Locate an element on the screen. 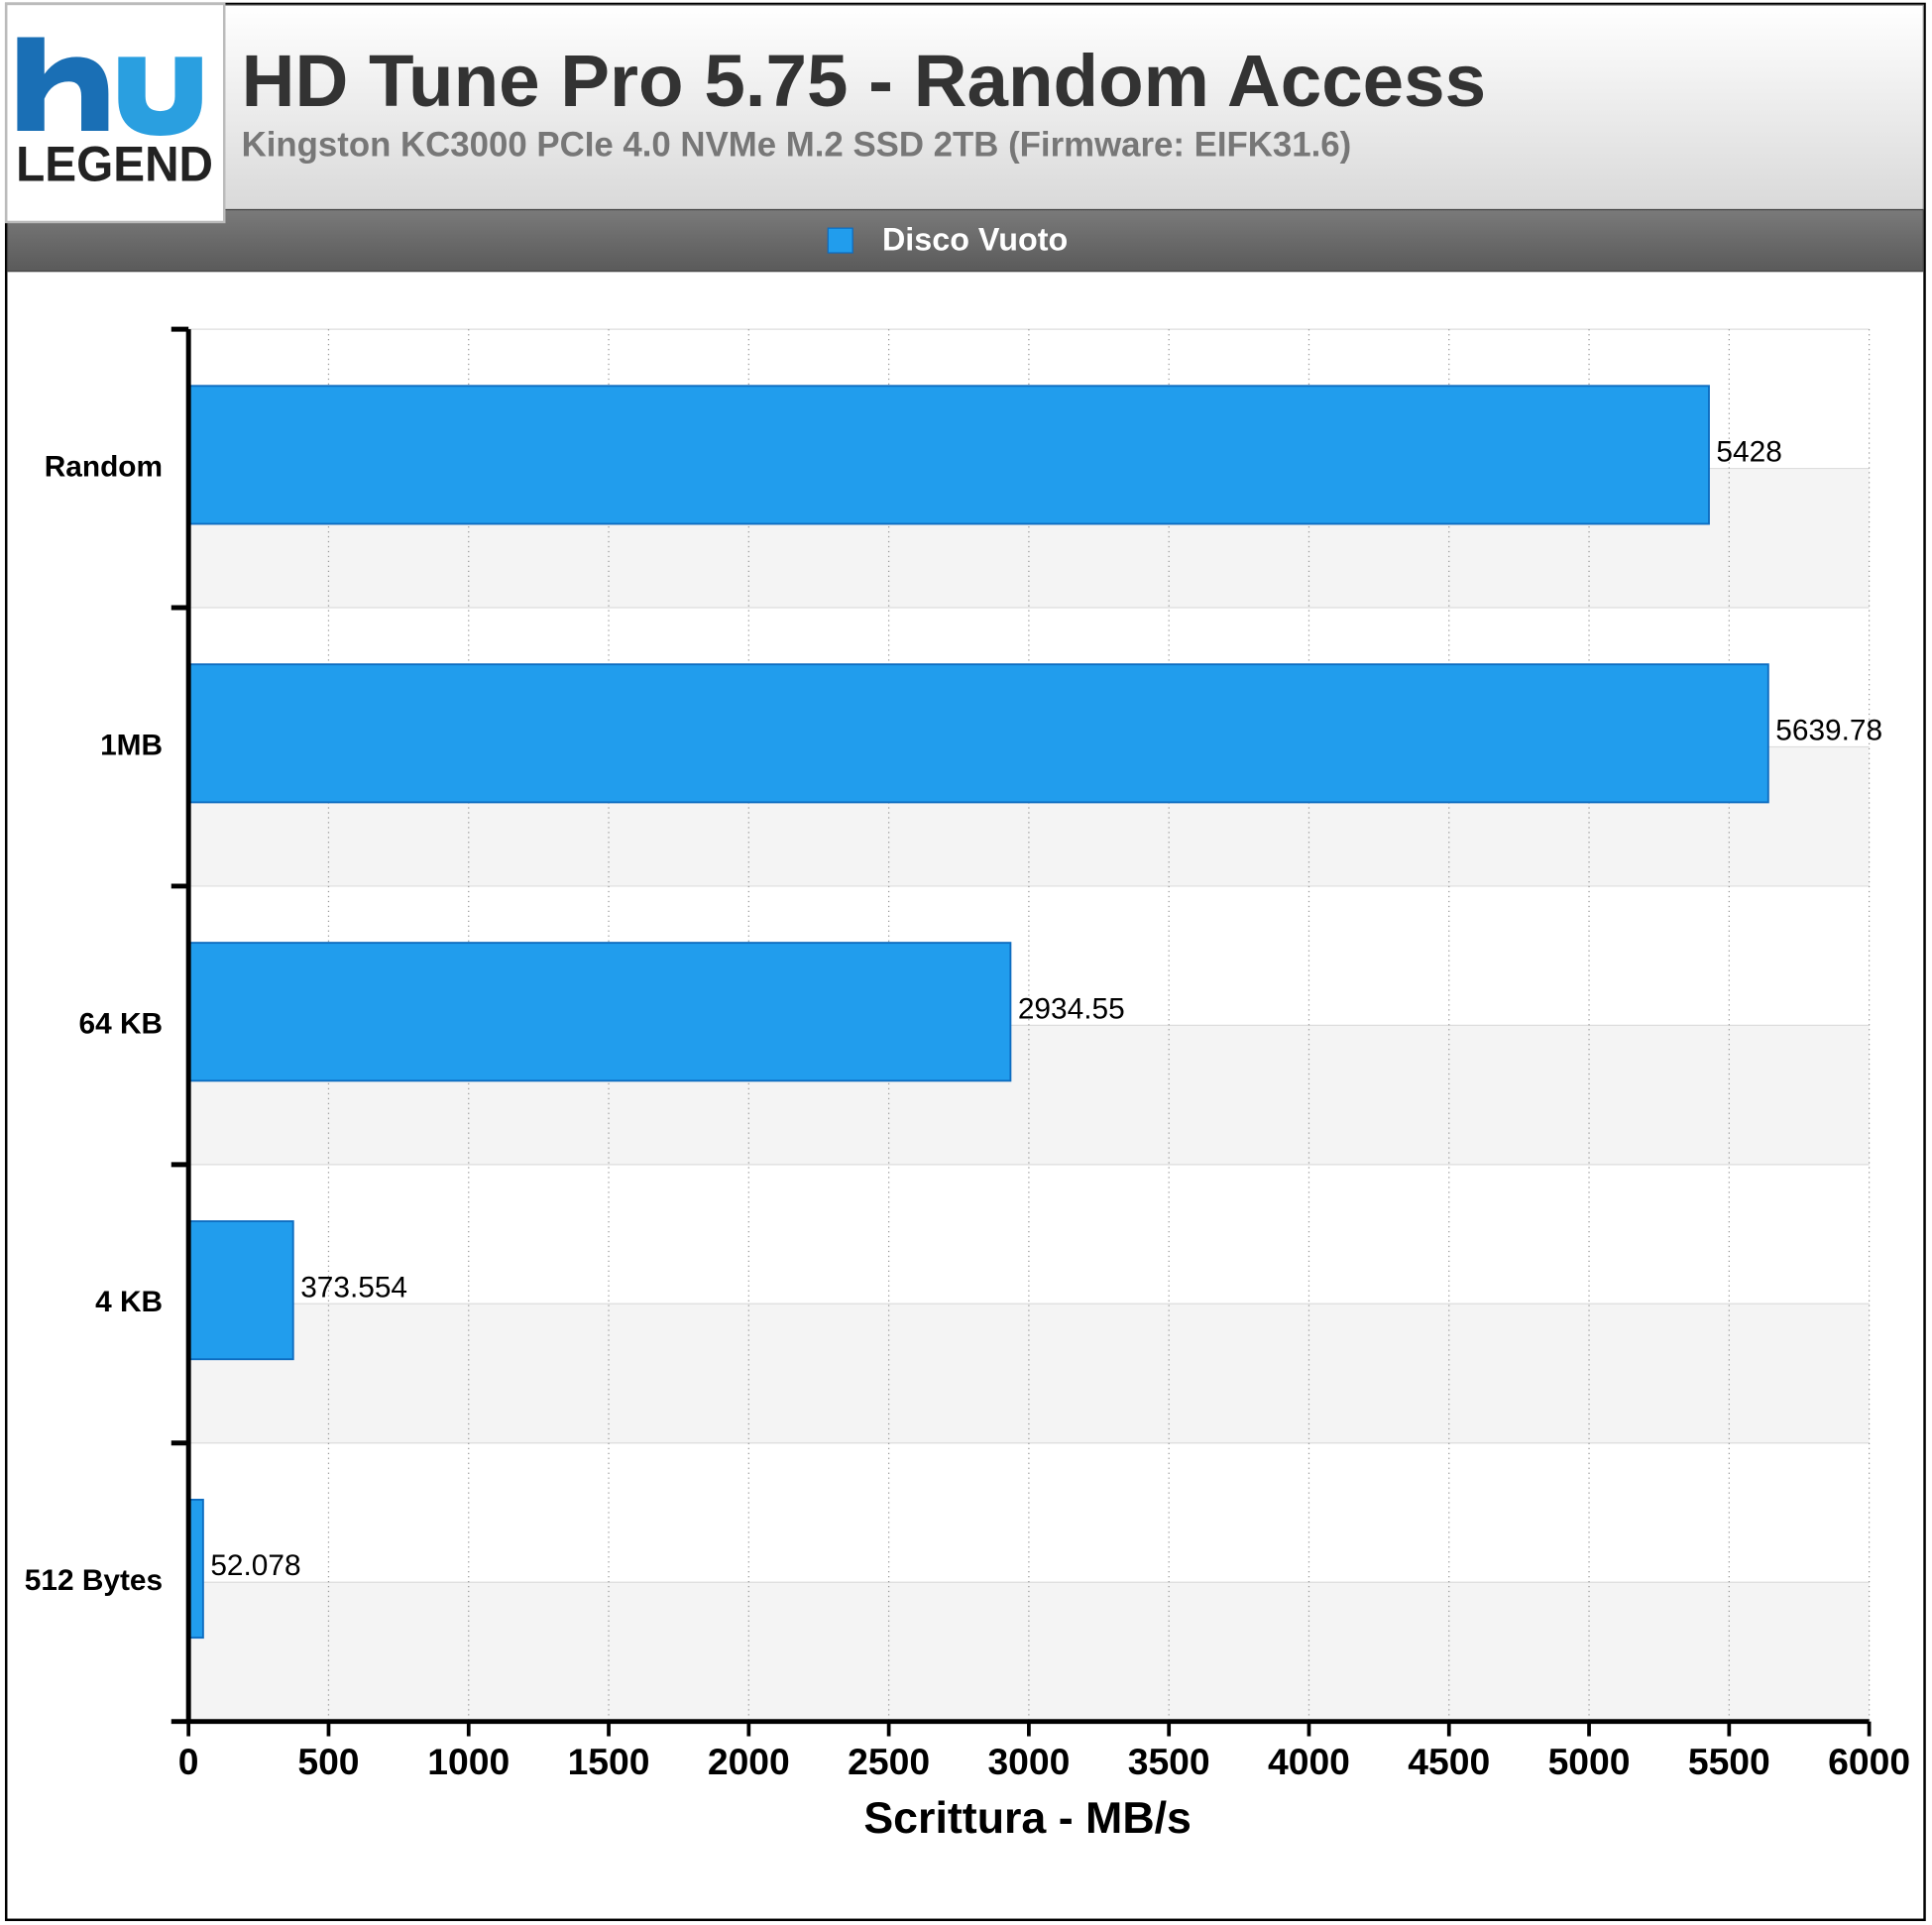  y-tick-label: 4 KB is located at coordinates (129, 1302).